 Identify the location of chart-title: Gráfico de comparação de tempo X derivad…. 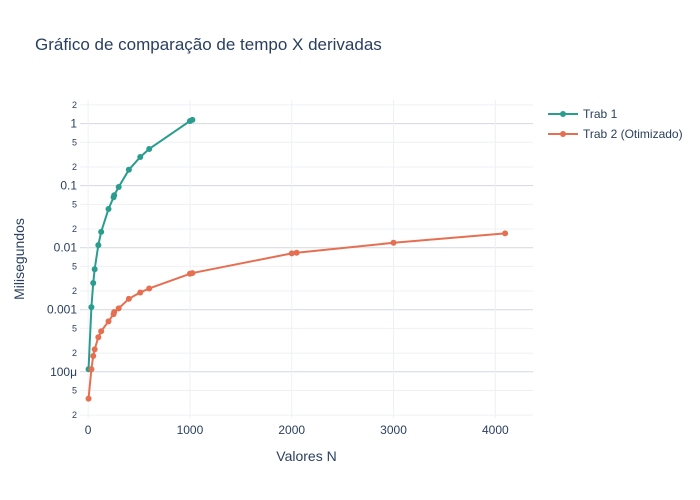
(208, 44).